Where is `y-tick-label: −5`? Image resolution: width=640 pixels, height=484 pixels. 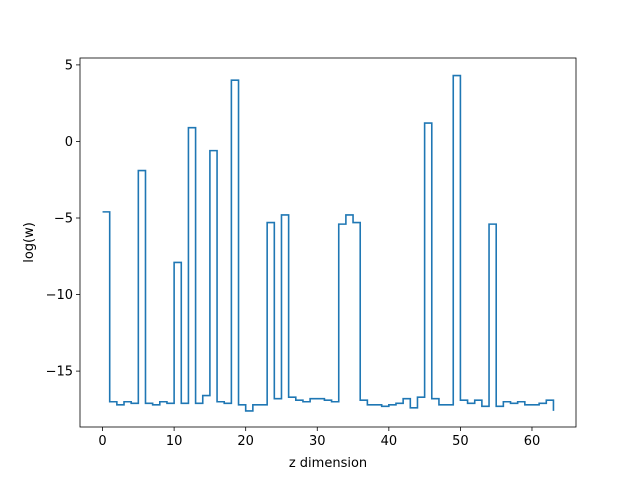
y-tick-label: −5 is located at coordinates (63, 219).